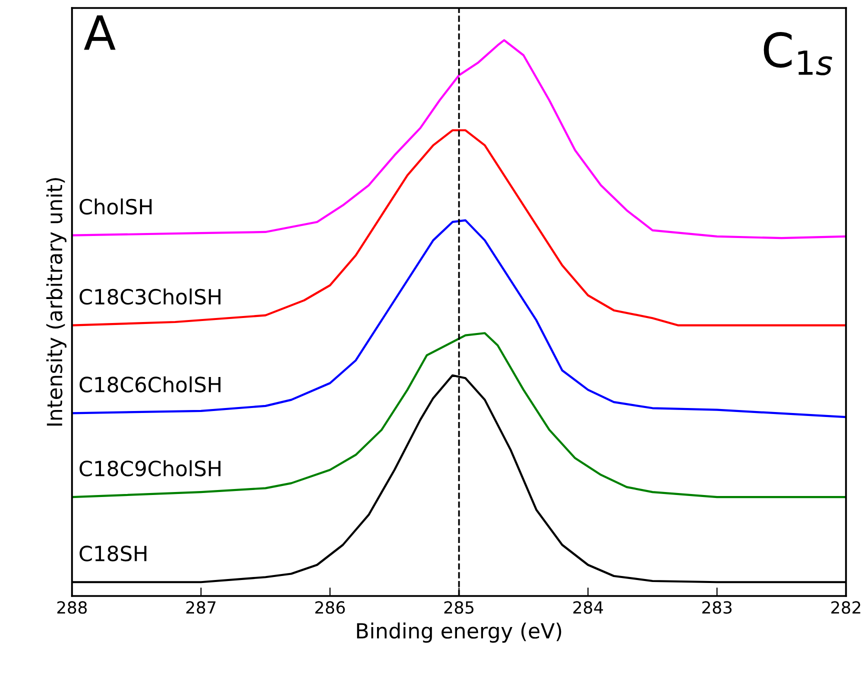 This screenshot has width=868, height=680. Describe the element at coordinates (717, 607) in the screenshot. I see `x-tick-label: 283` at that location.